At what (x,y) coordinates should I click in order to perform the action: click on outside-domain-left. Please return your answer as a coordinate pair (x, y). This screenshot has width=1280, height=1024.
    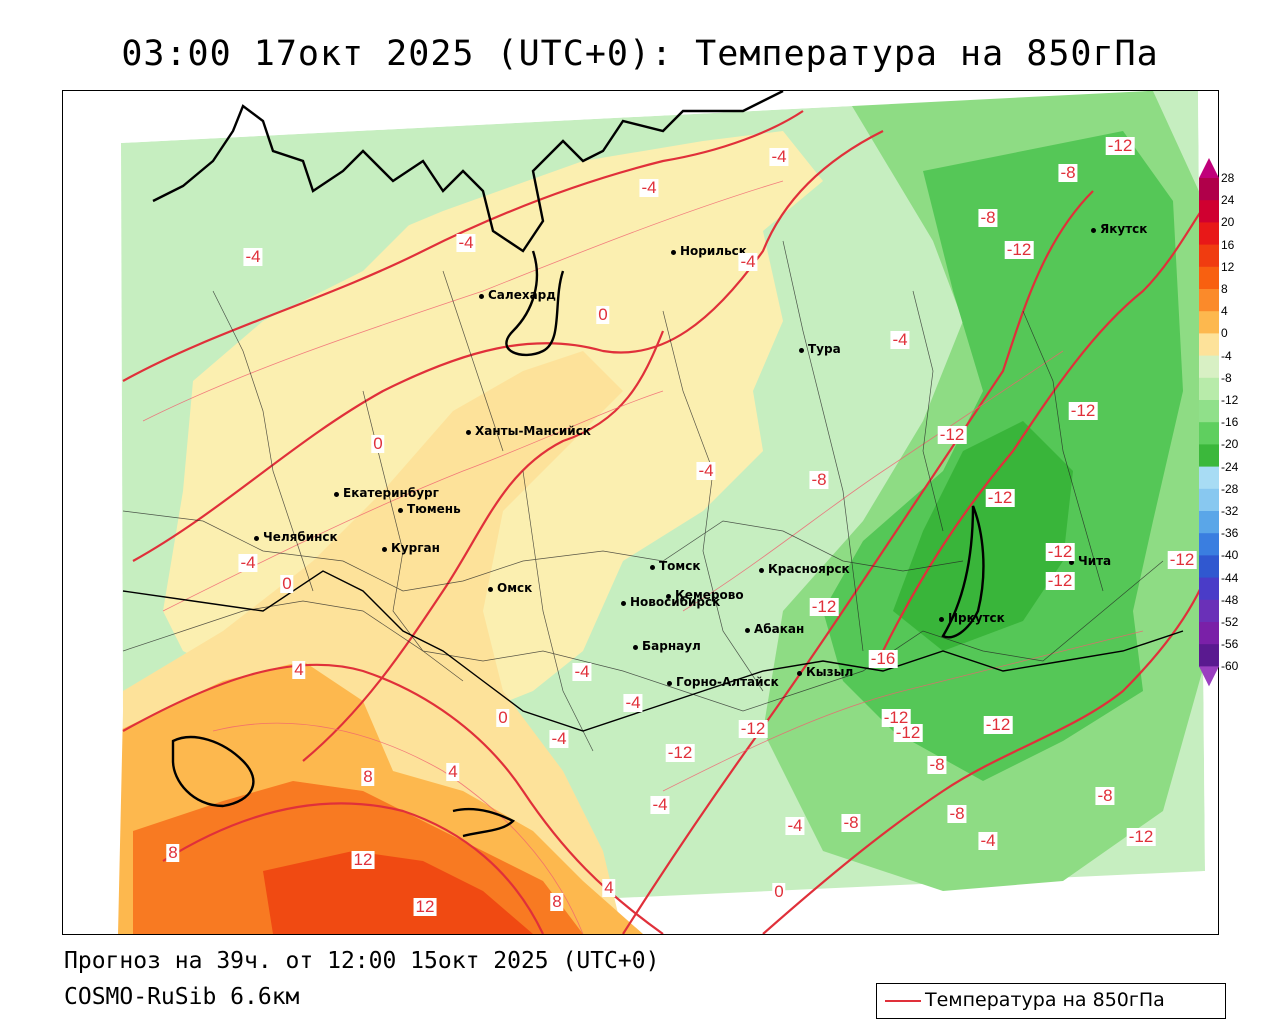
    Looking at the image, I should click on (93, 537).